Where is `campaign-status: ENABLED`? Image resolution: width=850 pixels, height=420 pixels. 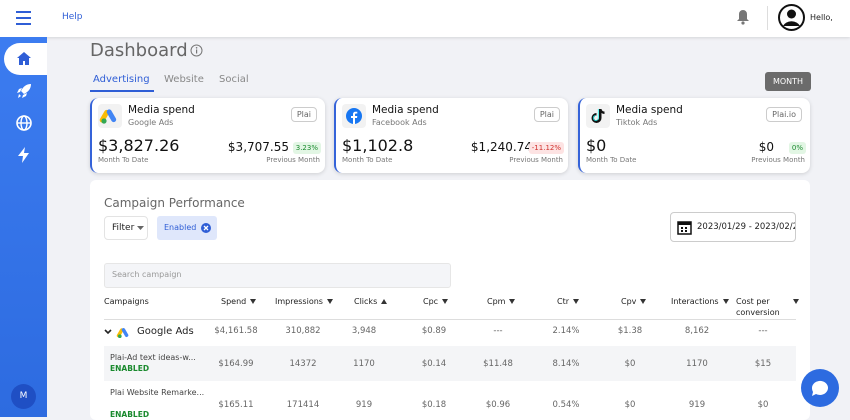 campaign-status: ENABLED is located at coordinates (130, 414).